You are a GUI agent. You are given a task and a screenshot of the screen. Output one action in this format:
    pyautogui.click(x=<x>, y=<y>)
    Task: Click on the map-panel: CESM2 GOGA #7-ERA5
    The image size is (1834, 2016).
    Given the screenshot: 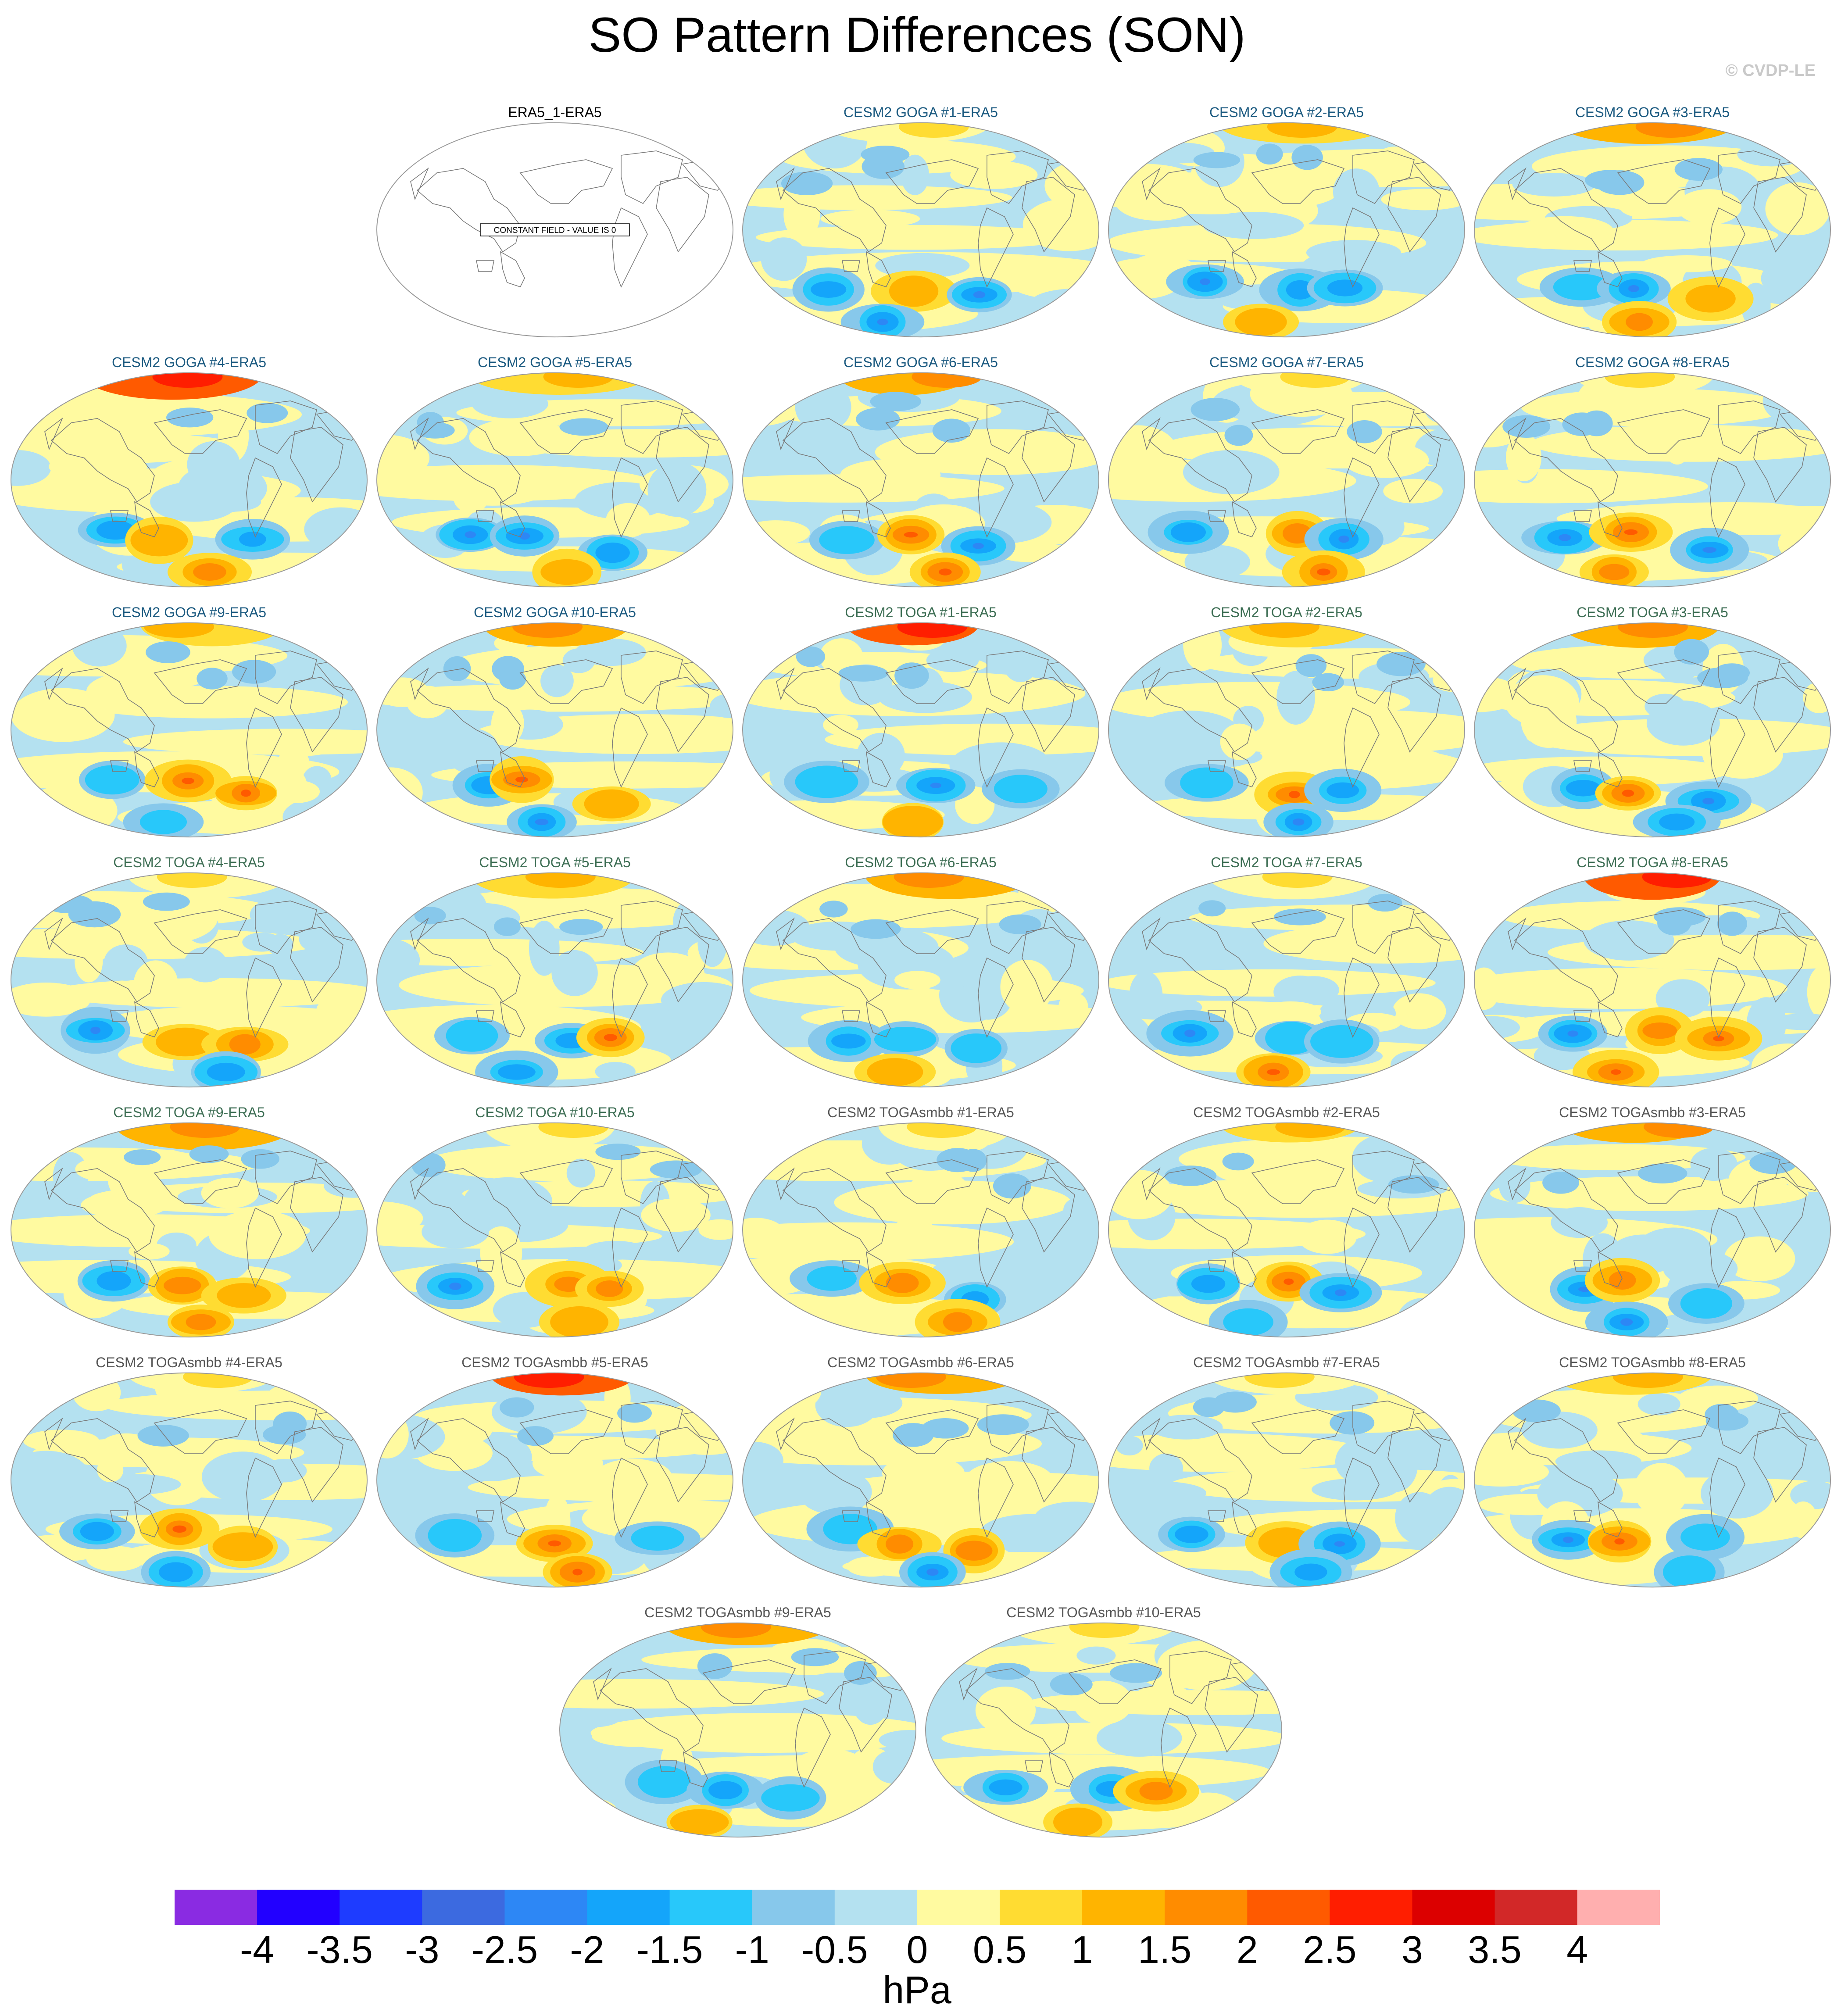 What is the action you would take?
    pyautogui.click(x=1287, y=472)
    